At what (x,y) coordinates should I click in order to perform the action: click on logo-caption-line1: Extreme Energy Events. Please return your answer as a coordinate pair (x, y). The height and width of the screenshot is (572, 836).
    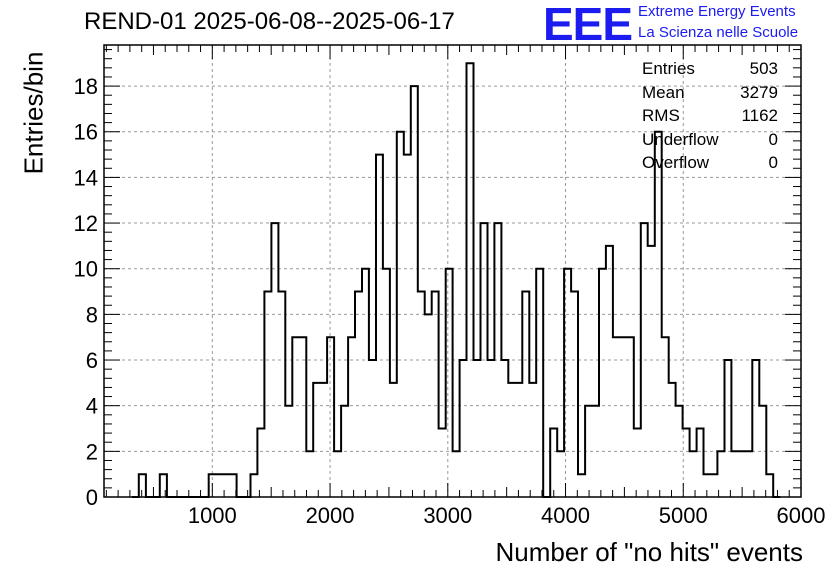
    Looking at the image, I should click on (717, 11).